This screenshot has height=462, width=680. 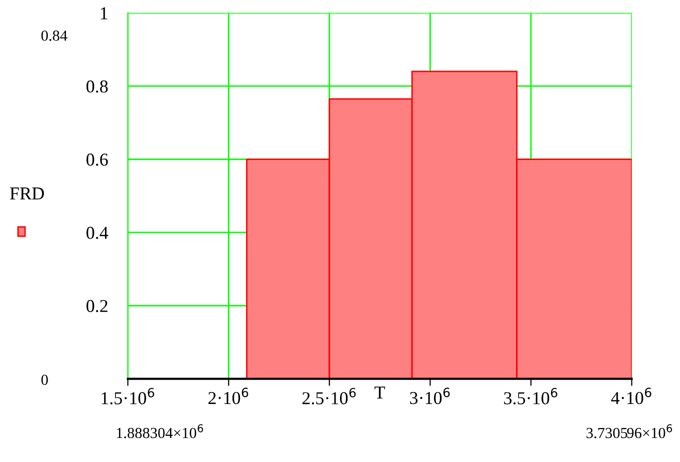 I want to click on text: 1.888304×10$^{6}$, so click(x=160, y=431).